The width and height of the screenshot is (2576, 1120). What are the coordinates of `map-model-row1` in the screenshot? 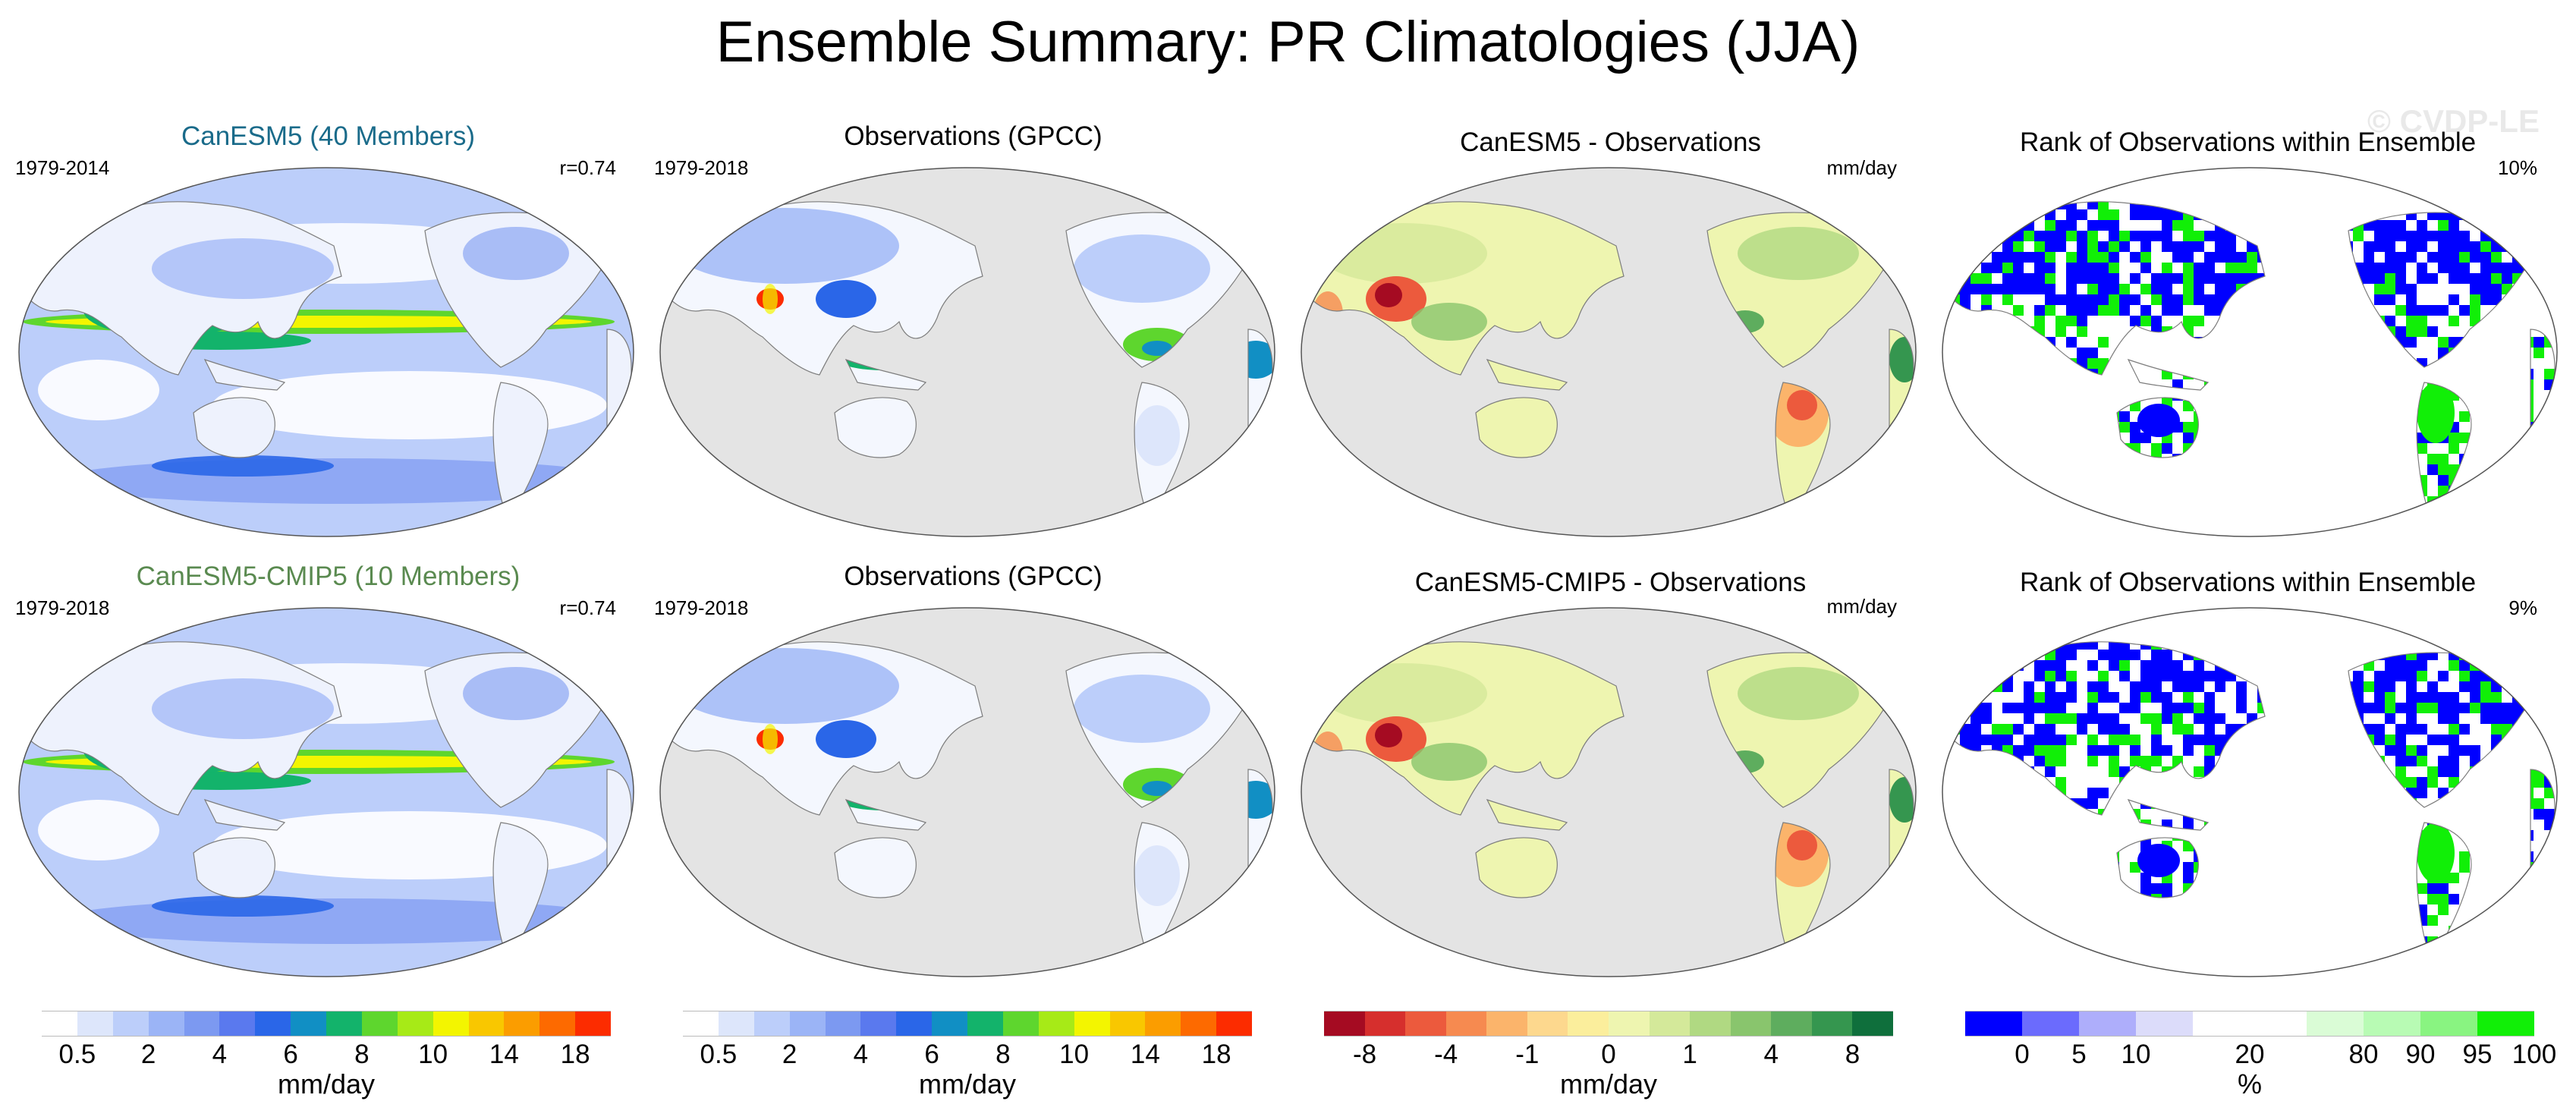 It's located at (326, 352).